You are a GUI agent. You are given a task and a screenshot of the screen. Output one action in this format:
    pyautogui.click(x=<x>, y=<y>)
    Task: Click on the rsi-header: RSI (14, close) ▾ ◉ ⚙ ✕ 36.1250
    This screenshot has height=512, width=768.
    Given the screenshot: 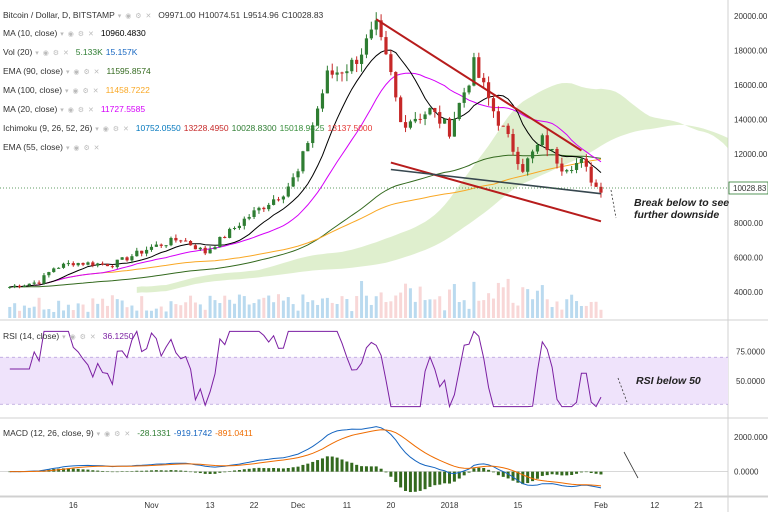 What is the action you would take?
    pyautogui.click(x=68, y=337)
    